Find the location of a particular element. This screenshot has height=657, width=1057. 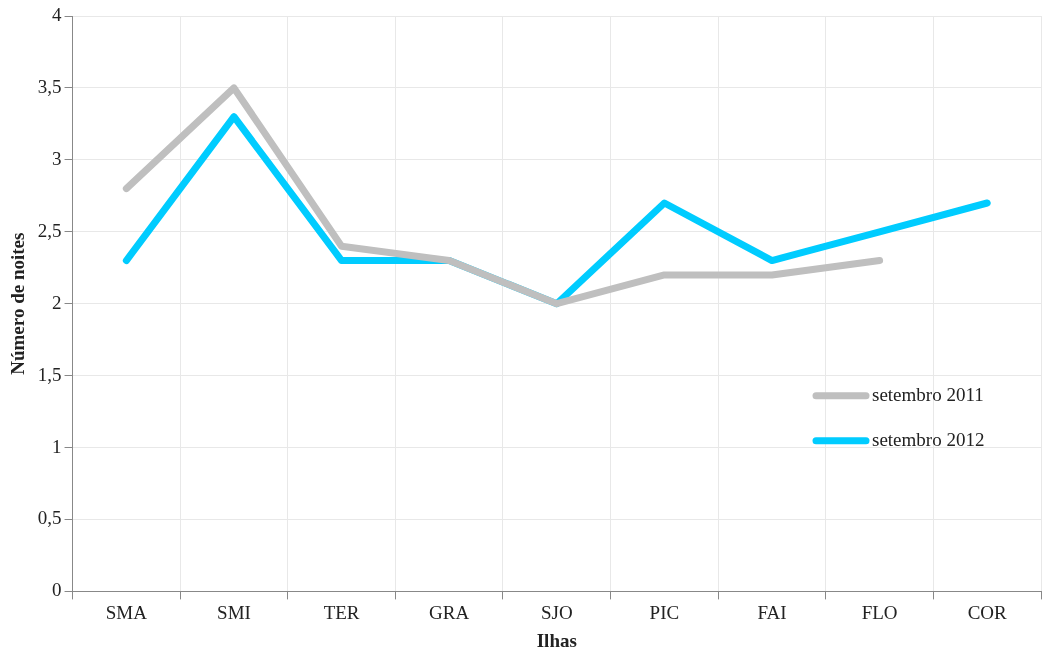

y-axis-title: Número de noites is located at coordinates (18, 303).